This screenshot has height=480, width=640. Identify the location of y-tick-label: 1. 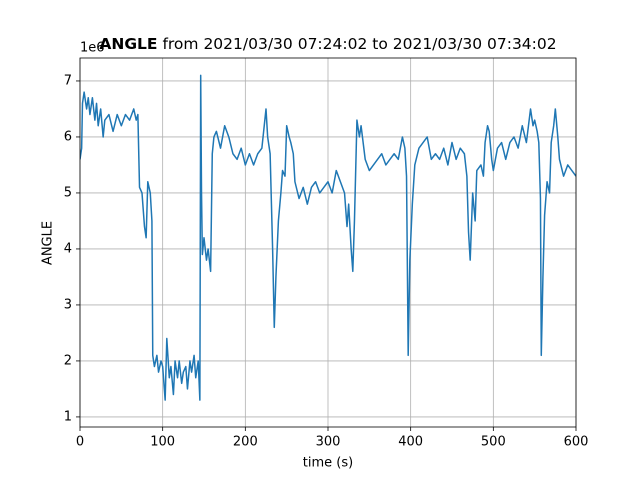
(68, 416).